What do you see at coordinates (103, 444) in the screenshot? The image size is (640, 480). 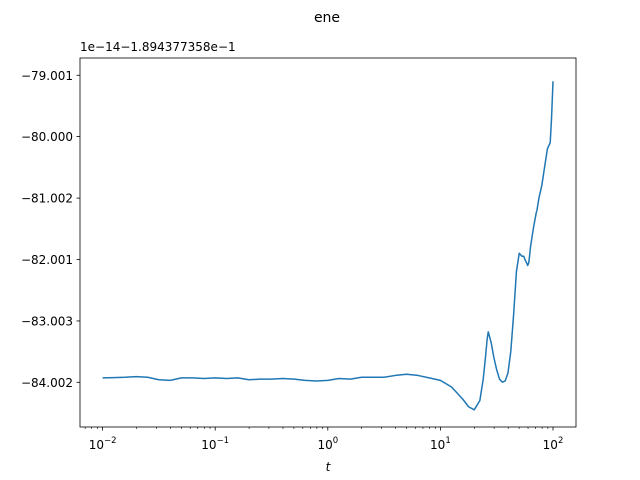 I see `x-tick-label: 10⁻²` at bounding box center [103, 444].